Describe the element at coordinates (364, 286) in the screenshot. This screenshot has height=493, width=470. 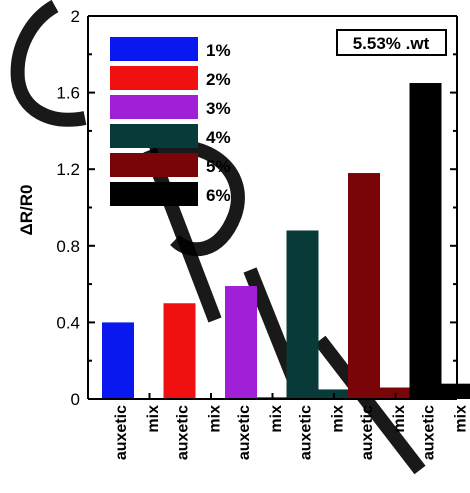
I see `bar-5pct-auxetic` at that location.